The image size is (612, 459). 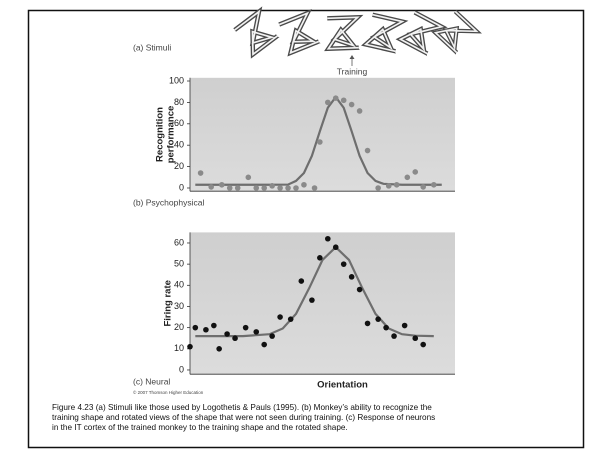 I want to click on copyright: © 2007 Thomson Higher Education, so click(x=168, y=392).